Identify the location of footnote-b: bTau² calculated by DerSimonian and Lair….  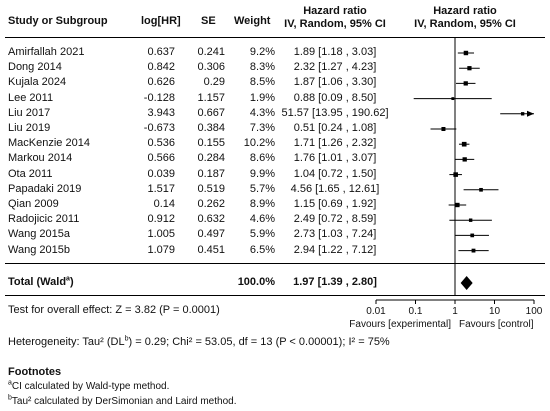
(122, 400).